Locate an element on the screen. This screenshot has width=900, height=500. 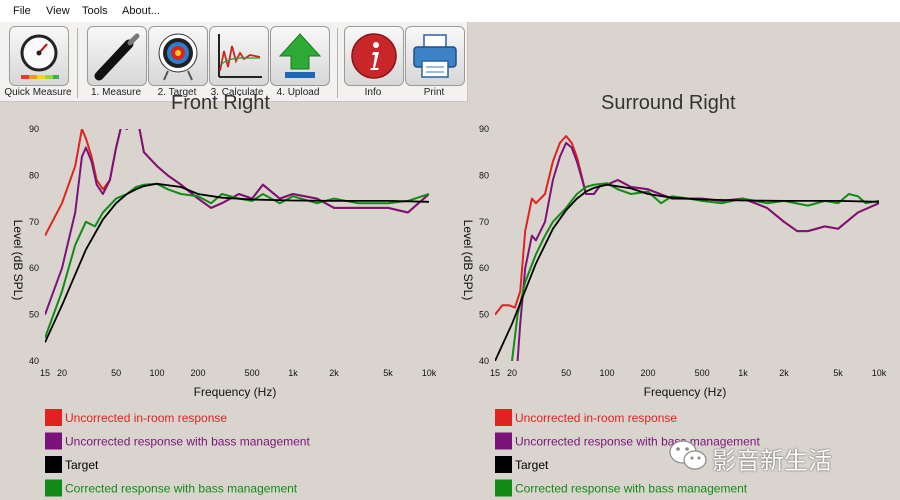
info-icon is located at coordinates (374, 56).